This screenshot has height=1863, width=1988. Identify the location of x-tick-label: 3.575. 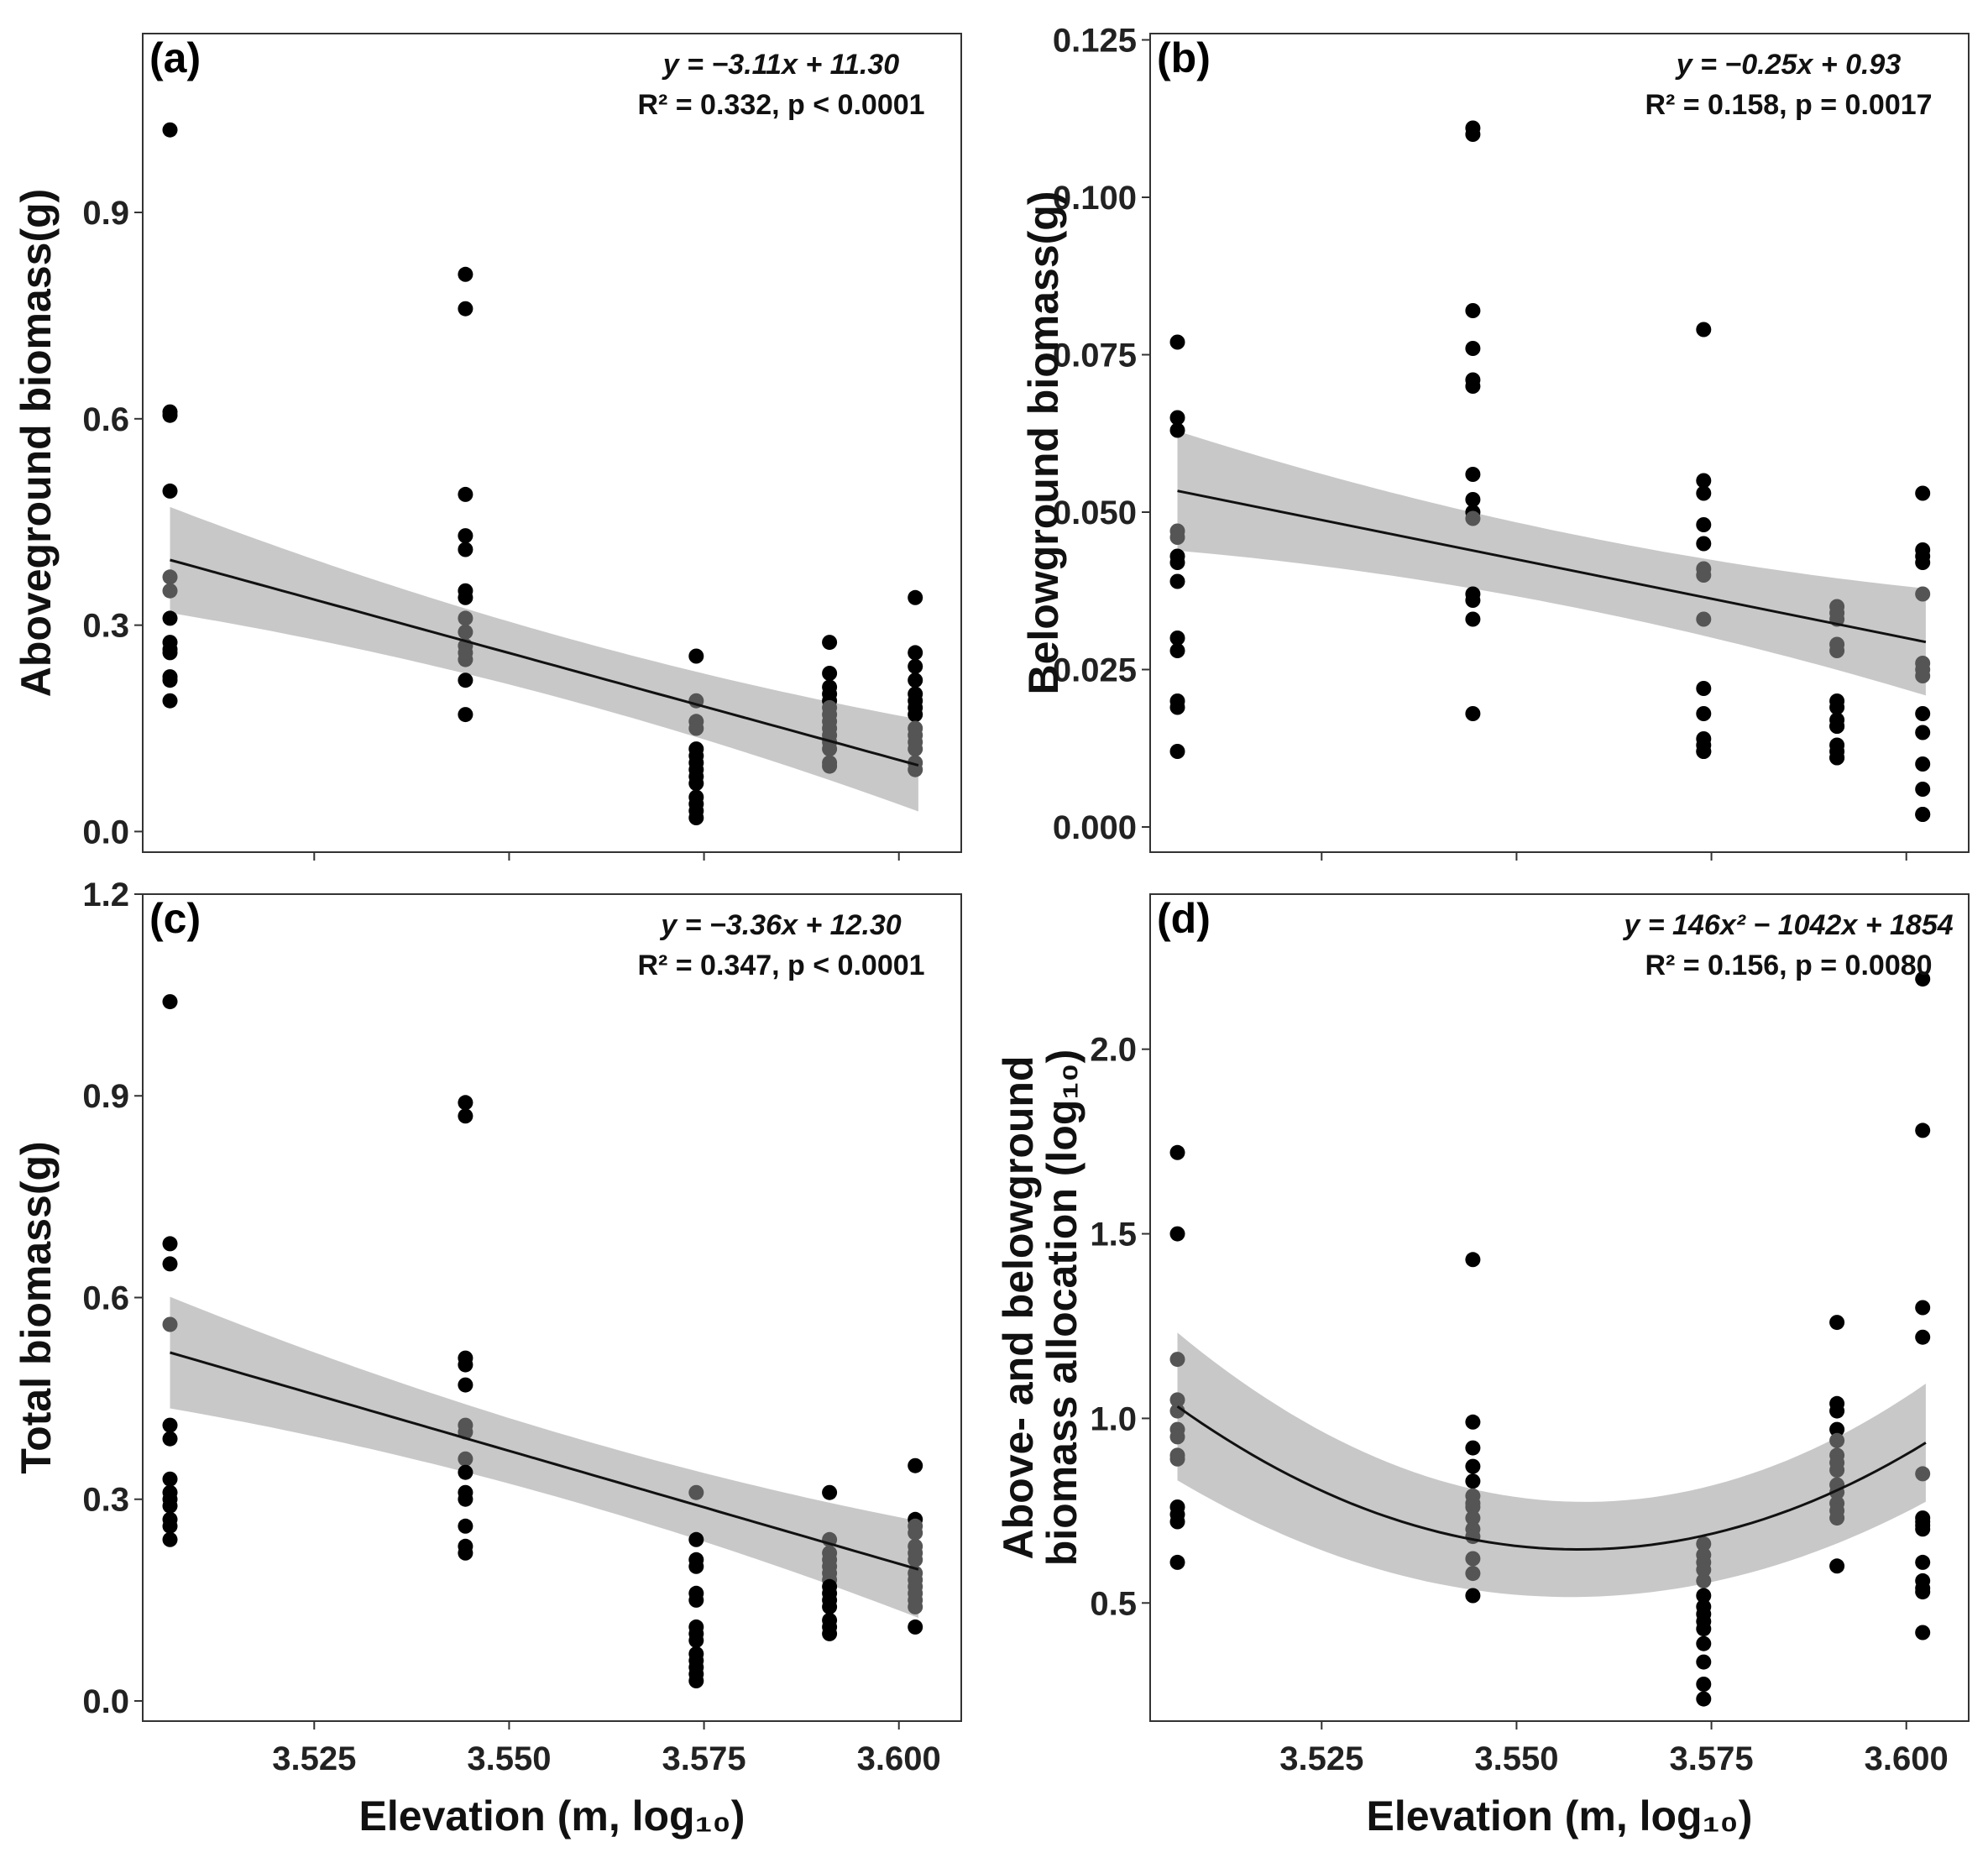
(704, 1758).